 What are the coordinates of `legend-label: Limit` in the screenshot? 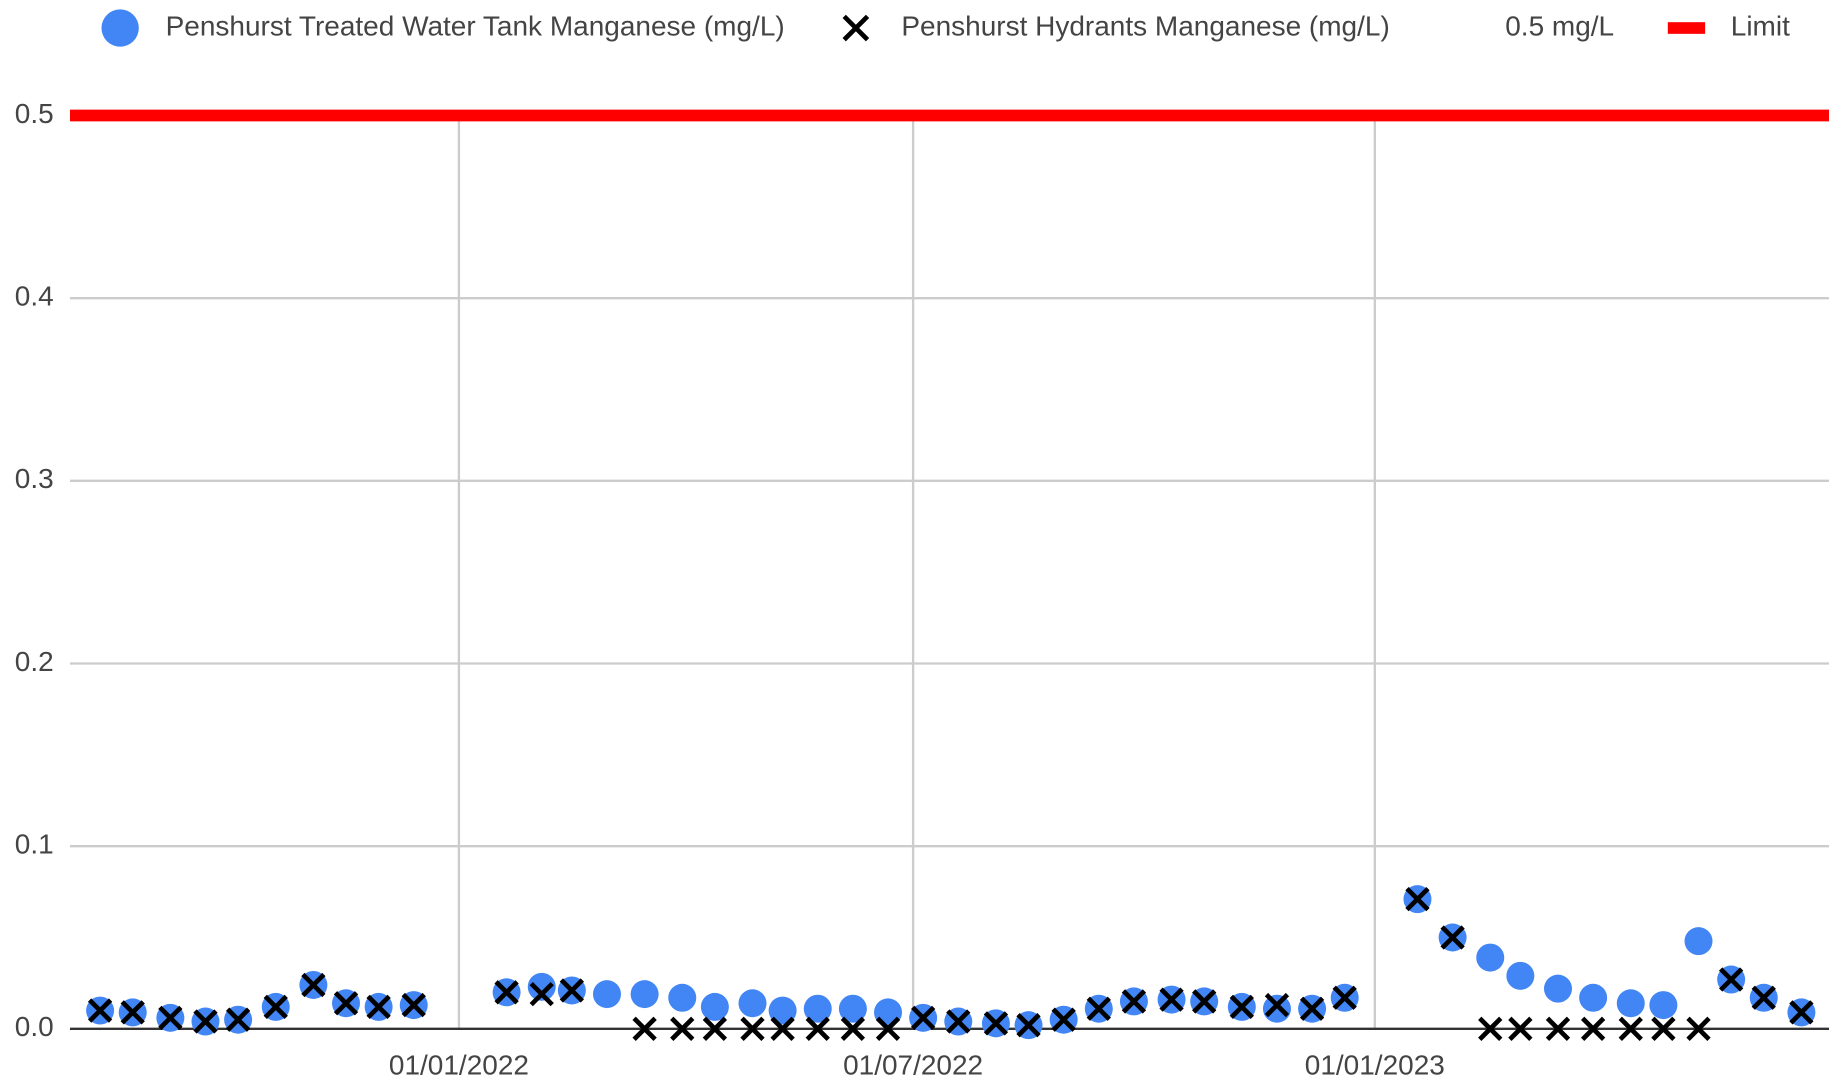 It's located at (1760, 25).